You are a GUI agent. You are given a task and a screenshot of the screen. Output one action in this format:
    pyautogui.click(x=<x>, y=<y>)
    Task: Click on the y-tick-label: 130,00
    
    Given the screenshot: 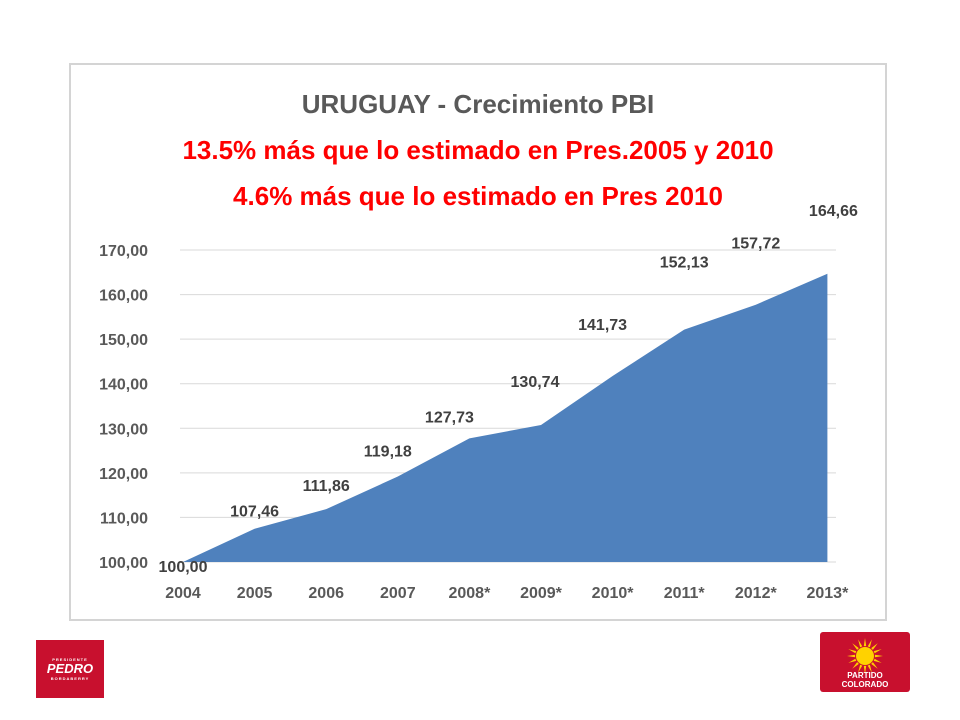 What is the action you would take?
    pyautogui.click(x=123, y=429)
    